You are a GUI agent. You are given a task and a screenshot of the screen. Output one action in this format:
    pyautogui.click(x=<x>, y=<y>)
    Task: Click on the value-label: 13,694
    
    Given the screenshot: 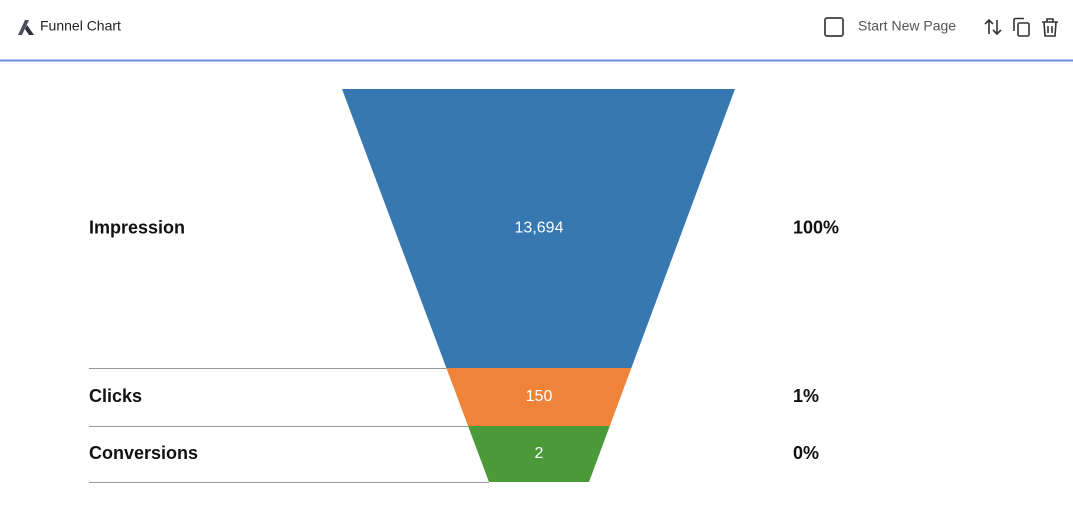 What is the action you would take?
    pyautogui.click(x=539, y=228)
    